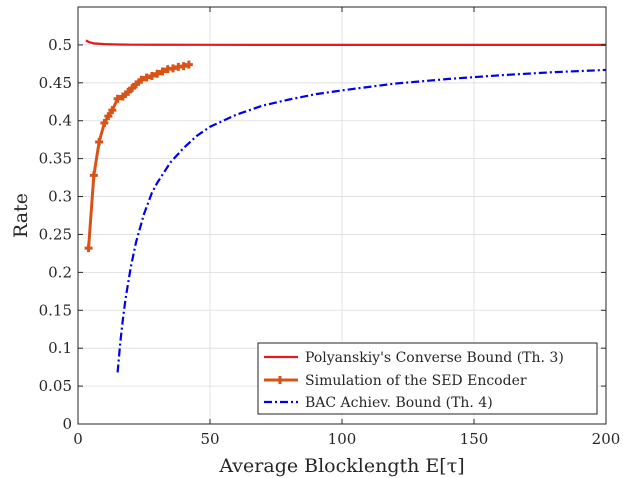  I want to click on legend-label-bac: BAC Achiev. Bound (Th. 4), so click(399, 403).